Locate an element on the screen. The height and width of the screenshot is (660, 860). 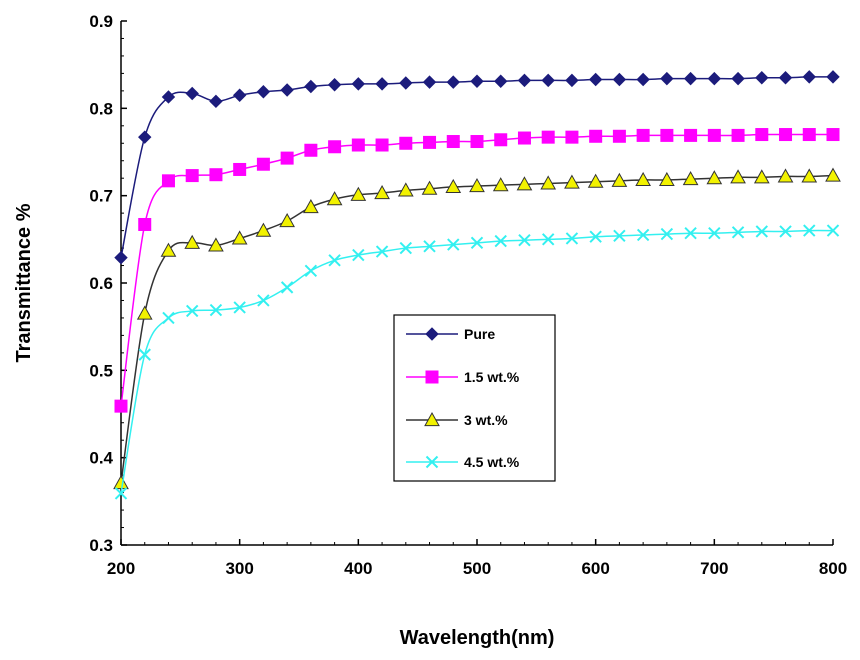
x-tick-label: 700 is located at coordinates (714, 568).